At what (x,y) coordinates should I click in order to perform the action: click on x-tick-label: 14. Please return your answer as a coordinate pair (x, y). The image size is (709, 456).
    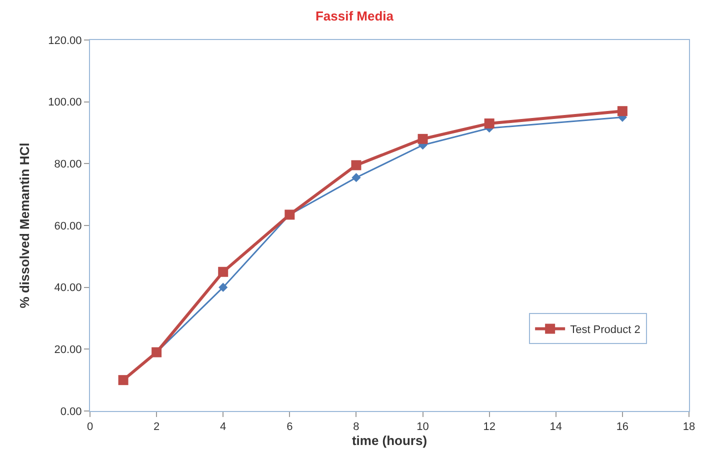
    Looking at the image, I should click on (556, 427).